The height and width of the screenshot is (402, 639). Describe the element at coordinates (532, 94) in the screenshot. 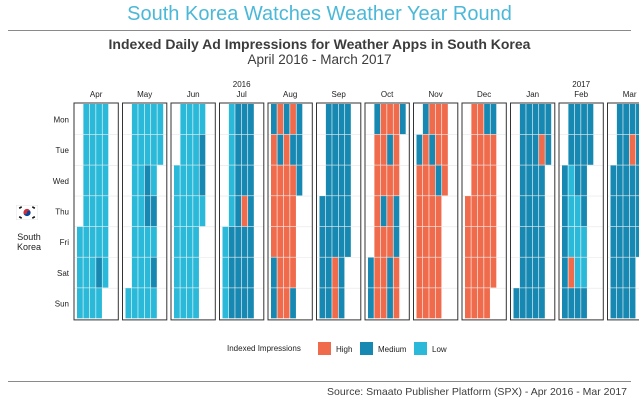

I see `month-label-jan: Jan` at that location.